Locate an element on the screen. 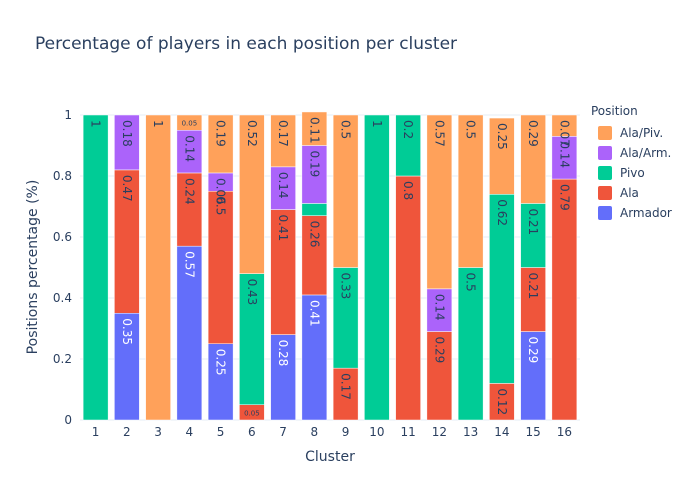  legend-title: Position is located at coordinates (614, 111).